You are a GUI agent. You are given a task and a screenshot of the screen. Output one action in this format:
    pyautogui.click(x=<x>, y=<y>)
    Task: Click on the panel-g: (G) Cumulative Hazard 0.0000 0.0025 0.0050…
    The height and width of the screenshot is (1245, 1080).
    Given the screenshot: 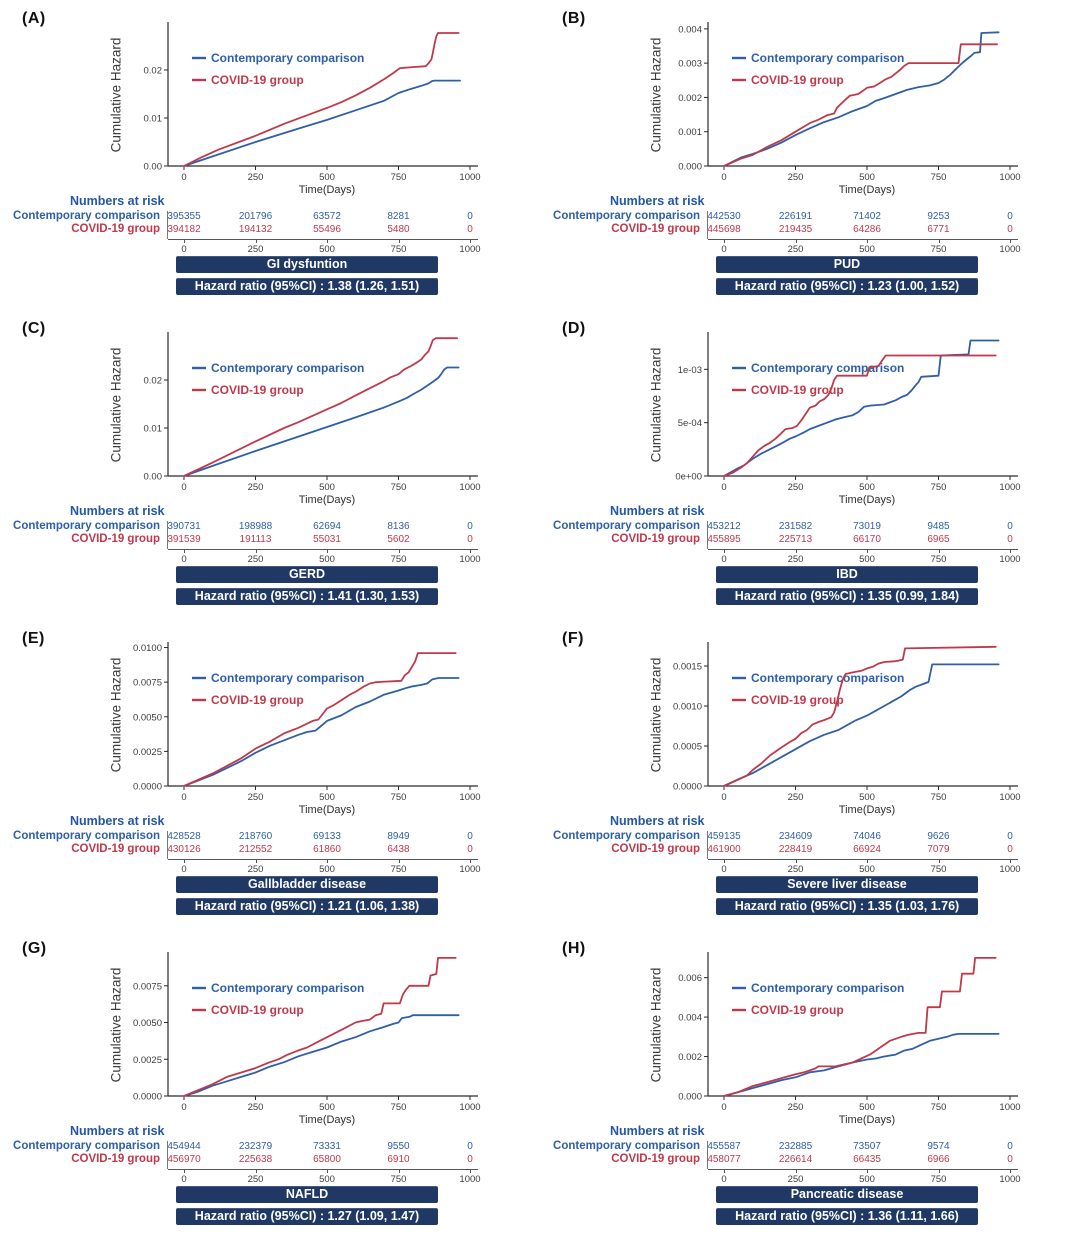 What is the action you would take?
    pyautogui.click(x=270, y=1085)
    